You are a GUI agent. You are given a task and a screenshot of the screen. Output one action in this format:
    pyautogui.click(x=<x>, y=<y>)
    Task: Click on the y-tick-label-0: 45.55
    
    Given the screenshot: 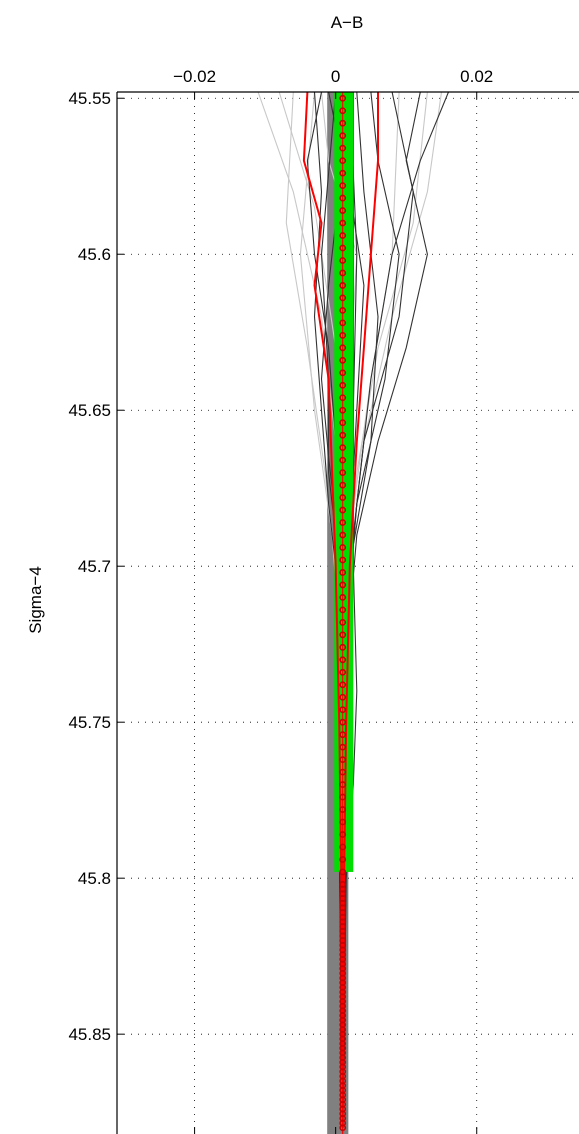 What is the action you would take?
    pyautogui.click(x=89, y=98)
    